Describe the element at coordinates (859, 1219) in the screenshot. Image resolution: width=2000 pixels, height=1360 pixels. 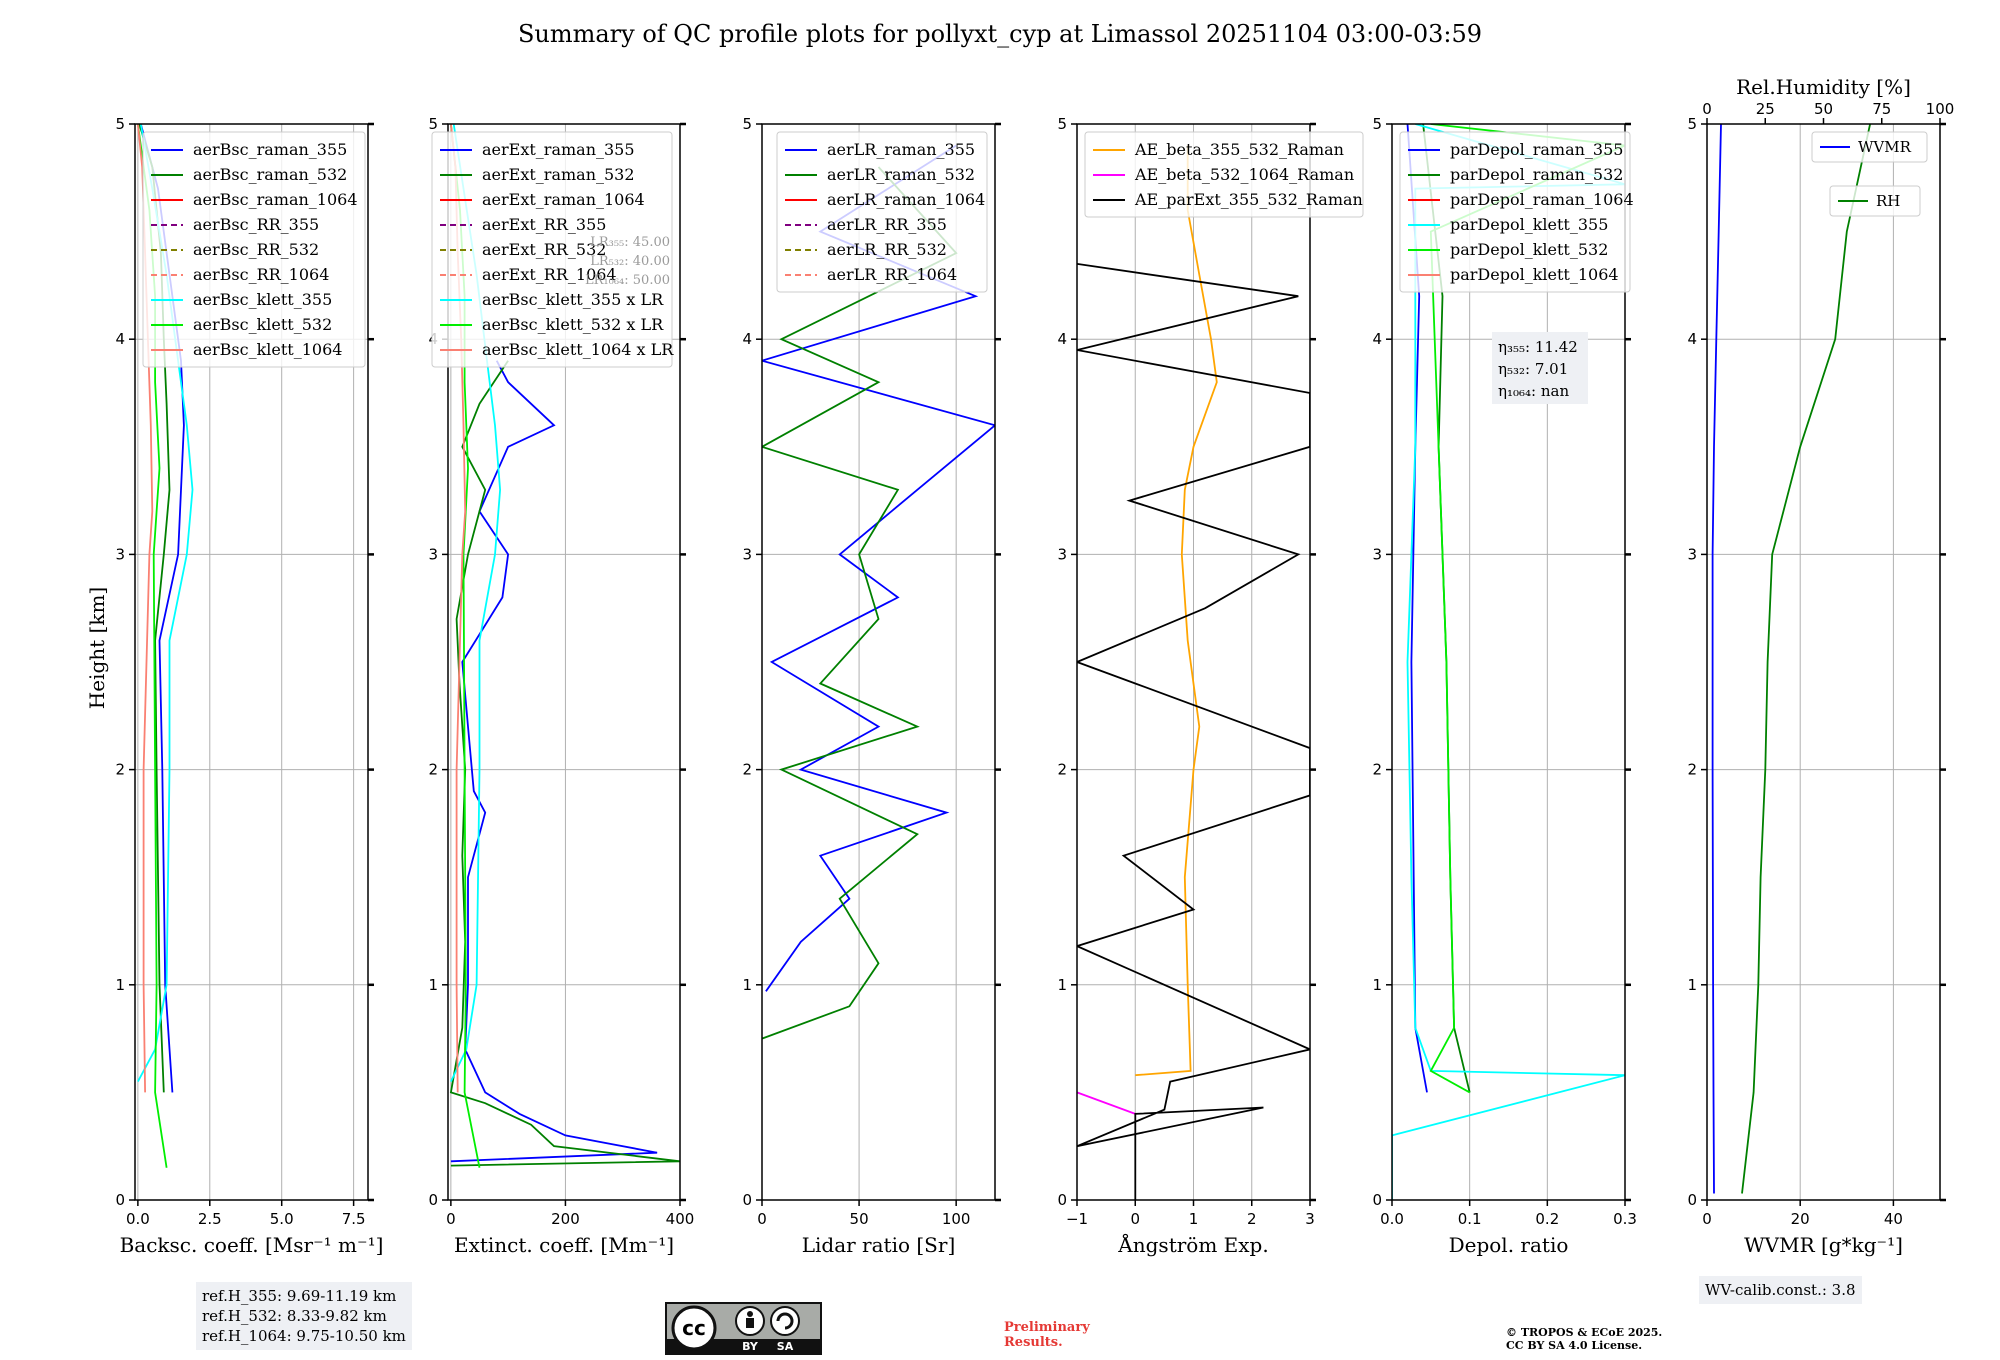
I see `x-tick-label: 50` at that location.